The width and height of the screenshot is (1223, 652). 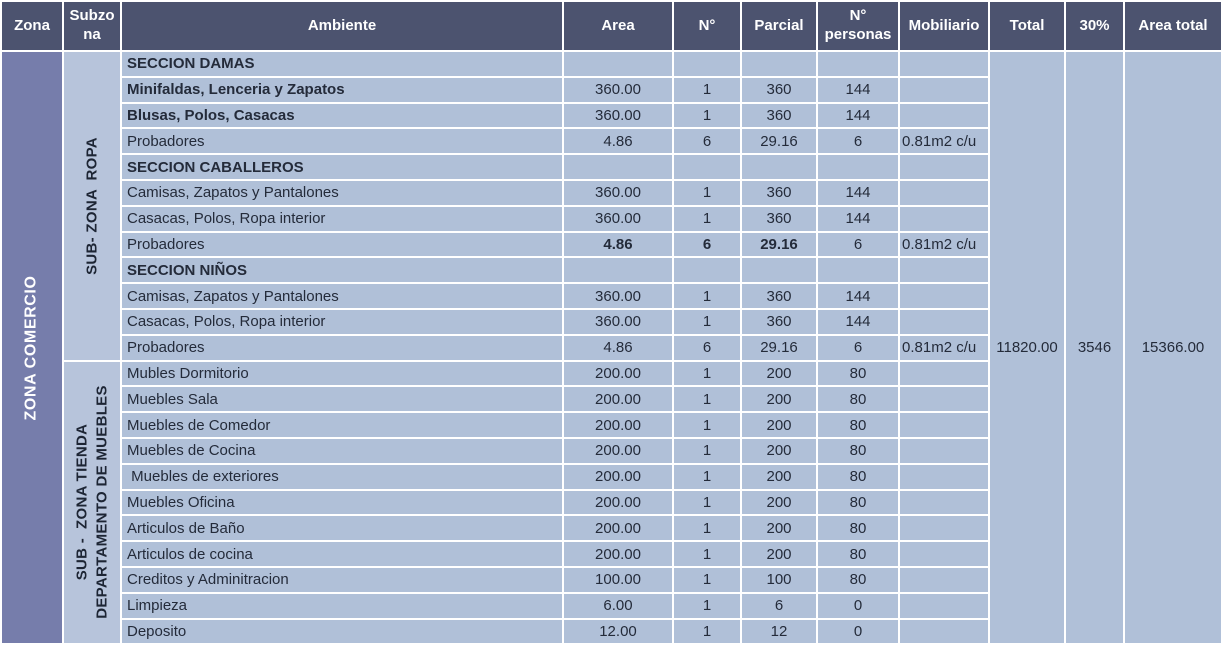 I want to click on table-row: SECCION CABALLEROS, so click(x=611, y=167).